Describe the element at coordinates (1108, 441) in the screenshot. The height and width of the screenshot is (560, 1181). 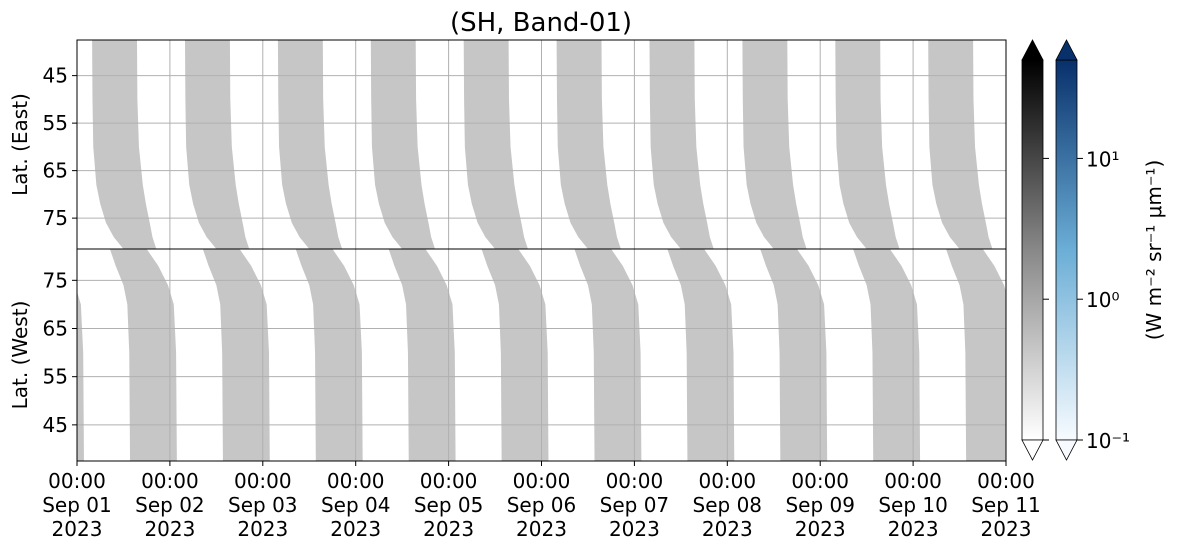
I see `colorbar-tick-label: 10⁻¹` at that location.